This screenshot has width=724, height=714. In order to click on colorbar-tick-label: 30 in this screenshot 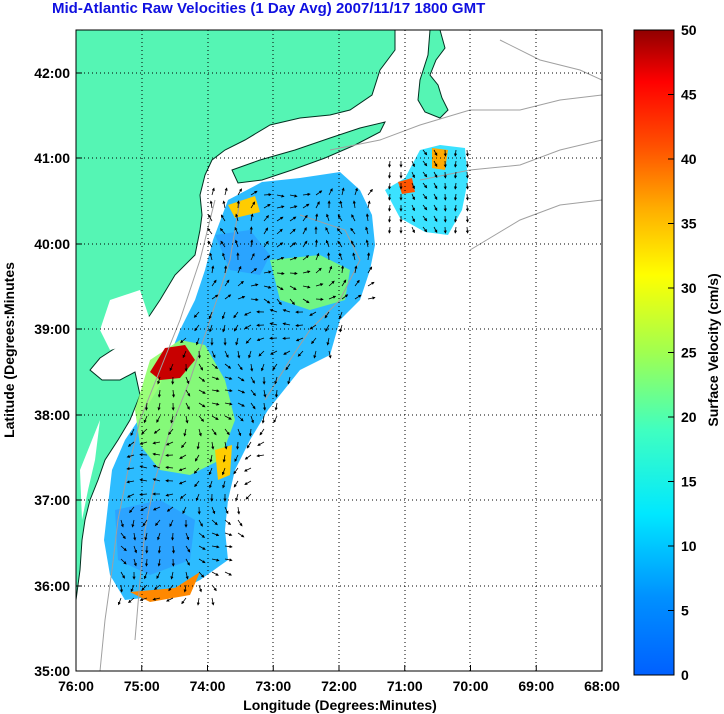, I will do `click(689, 288)`.